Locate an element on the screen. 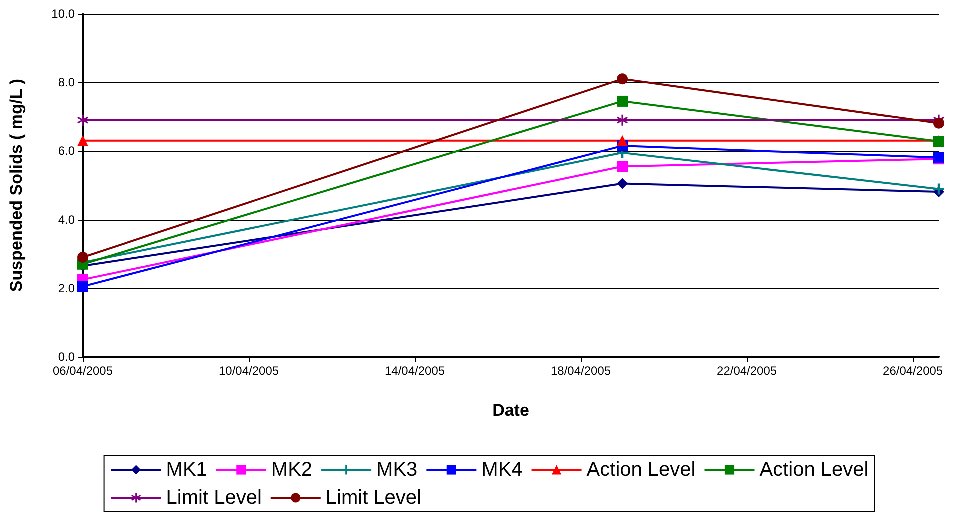  legend-label: MK1 is located at coordinates (187, 470).